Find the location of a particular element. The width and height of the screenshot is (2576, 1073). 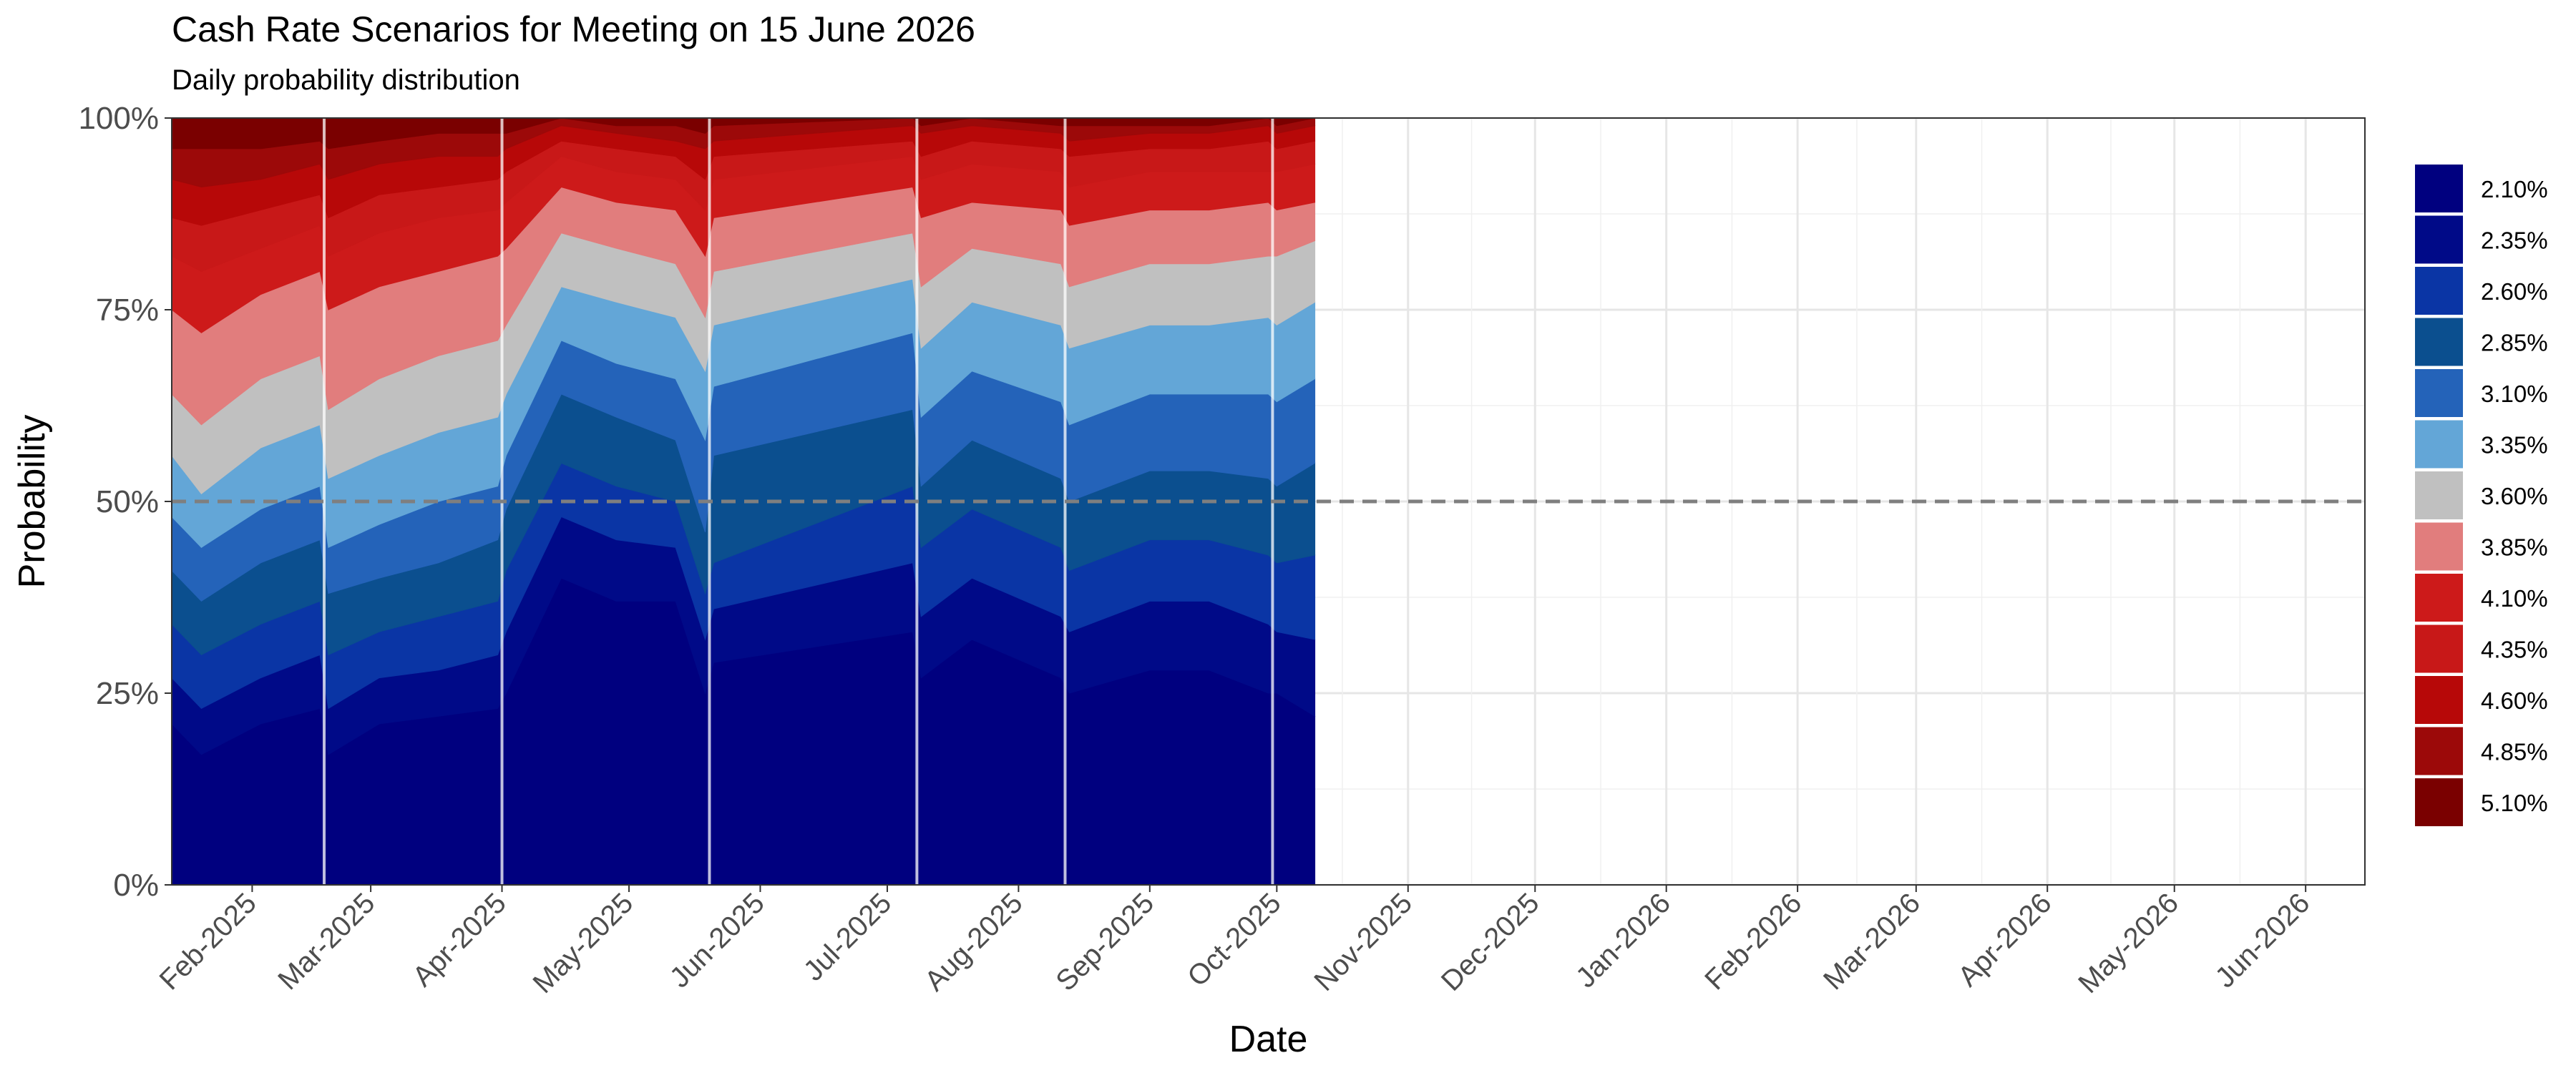

x-tick-label: Apr-2025 is located at coordinates (459, 939).